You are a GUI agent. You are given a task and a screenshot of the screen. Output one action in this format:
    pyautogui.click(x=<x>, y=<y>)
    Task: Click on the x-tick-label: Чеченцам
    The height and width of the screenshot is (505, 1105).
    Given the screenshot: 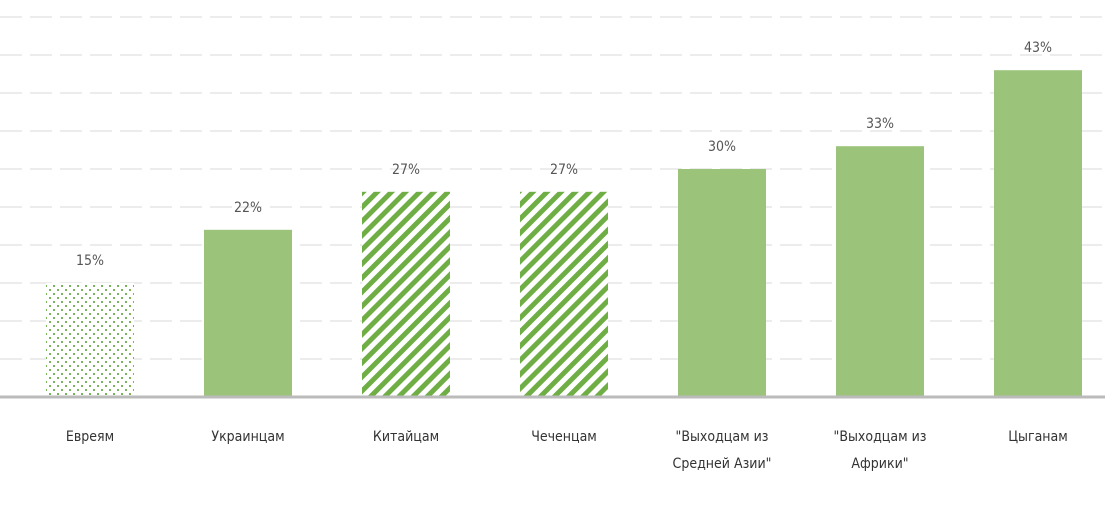 What is the action you would take?
    pyautogui.click(x=564, y=437)
    